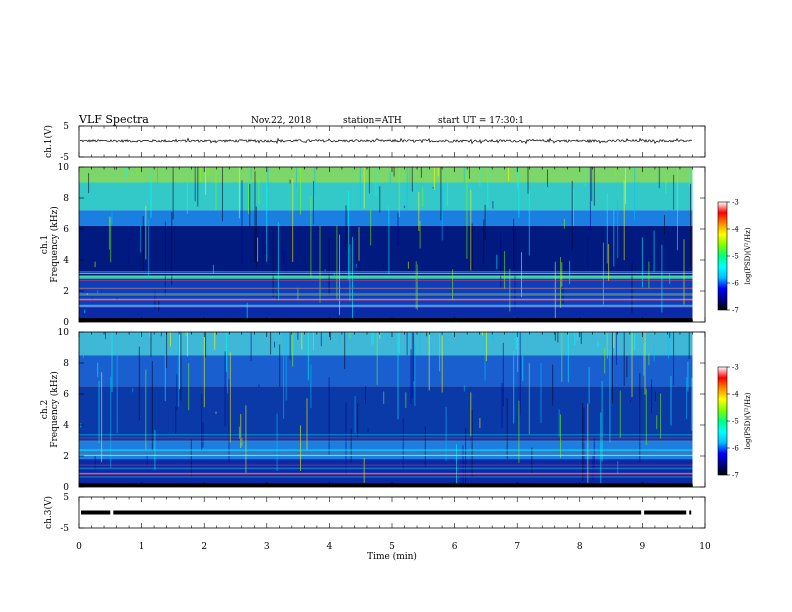 Image resolution: width=792 pixels, height=612 pixels. What do you see at coordinates (735, 311) in the screenshot?
I see `colorbar-tick-label: -7` at bounding box center [735, 311].